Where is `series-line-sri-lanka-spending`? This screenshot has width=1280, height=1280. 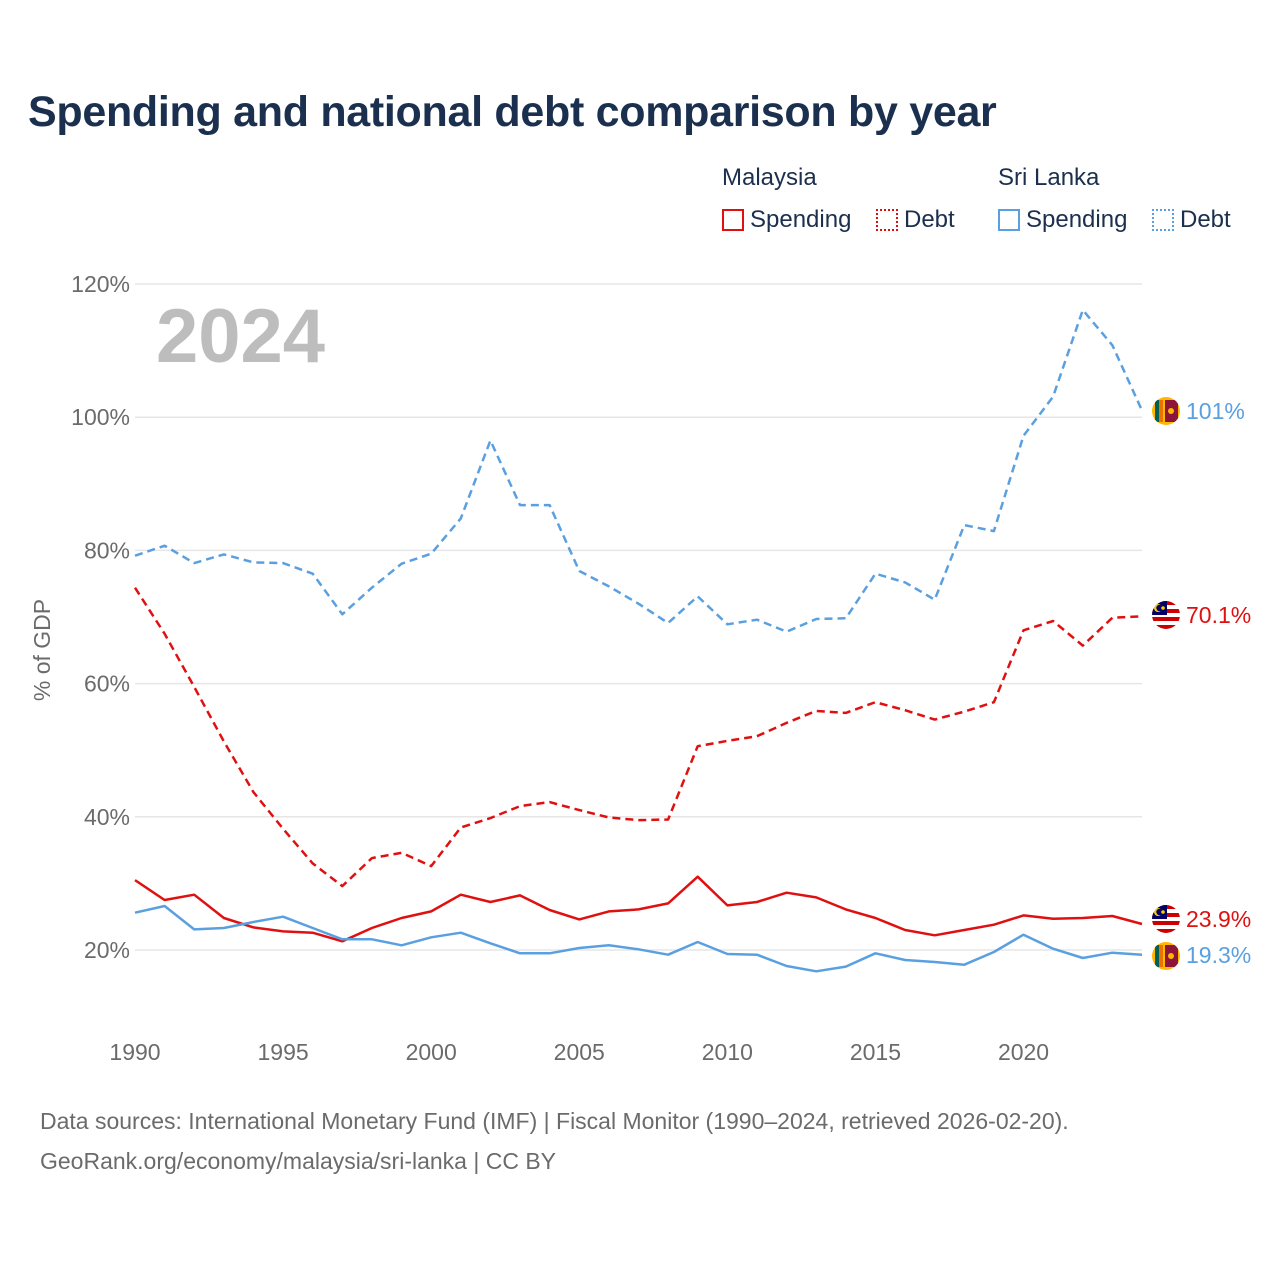 series-line-sri-lanka-spending is located at coordinates (638, 938).